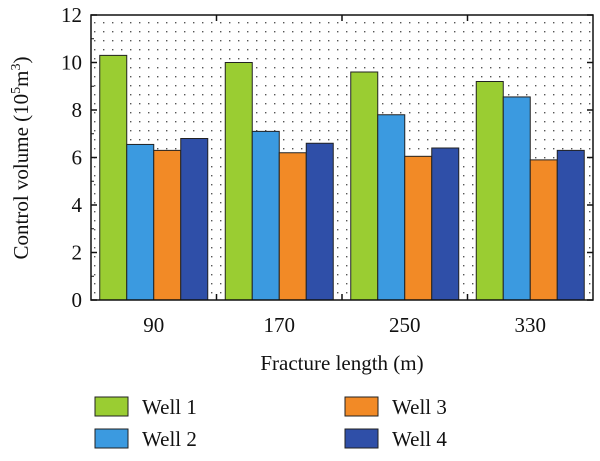  I want to click on y-axis-title-main: Control volume (10, so click(21, 177).